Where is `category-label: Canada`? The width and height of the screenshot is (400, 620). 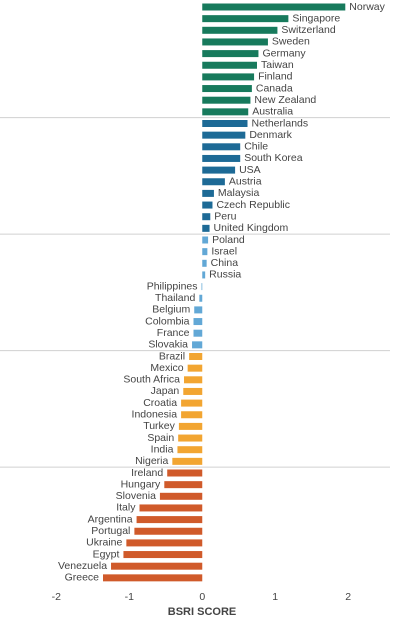 category-label: Canada is located at coordinates (274, 88).